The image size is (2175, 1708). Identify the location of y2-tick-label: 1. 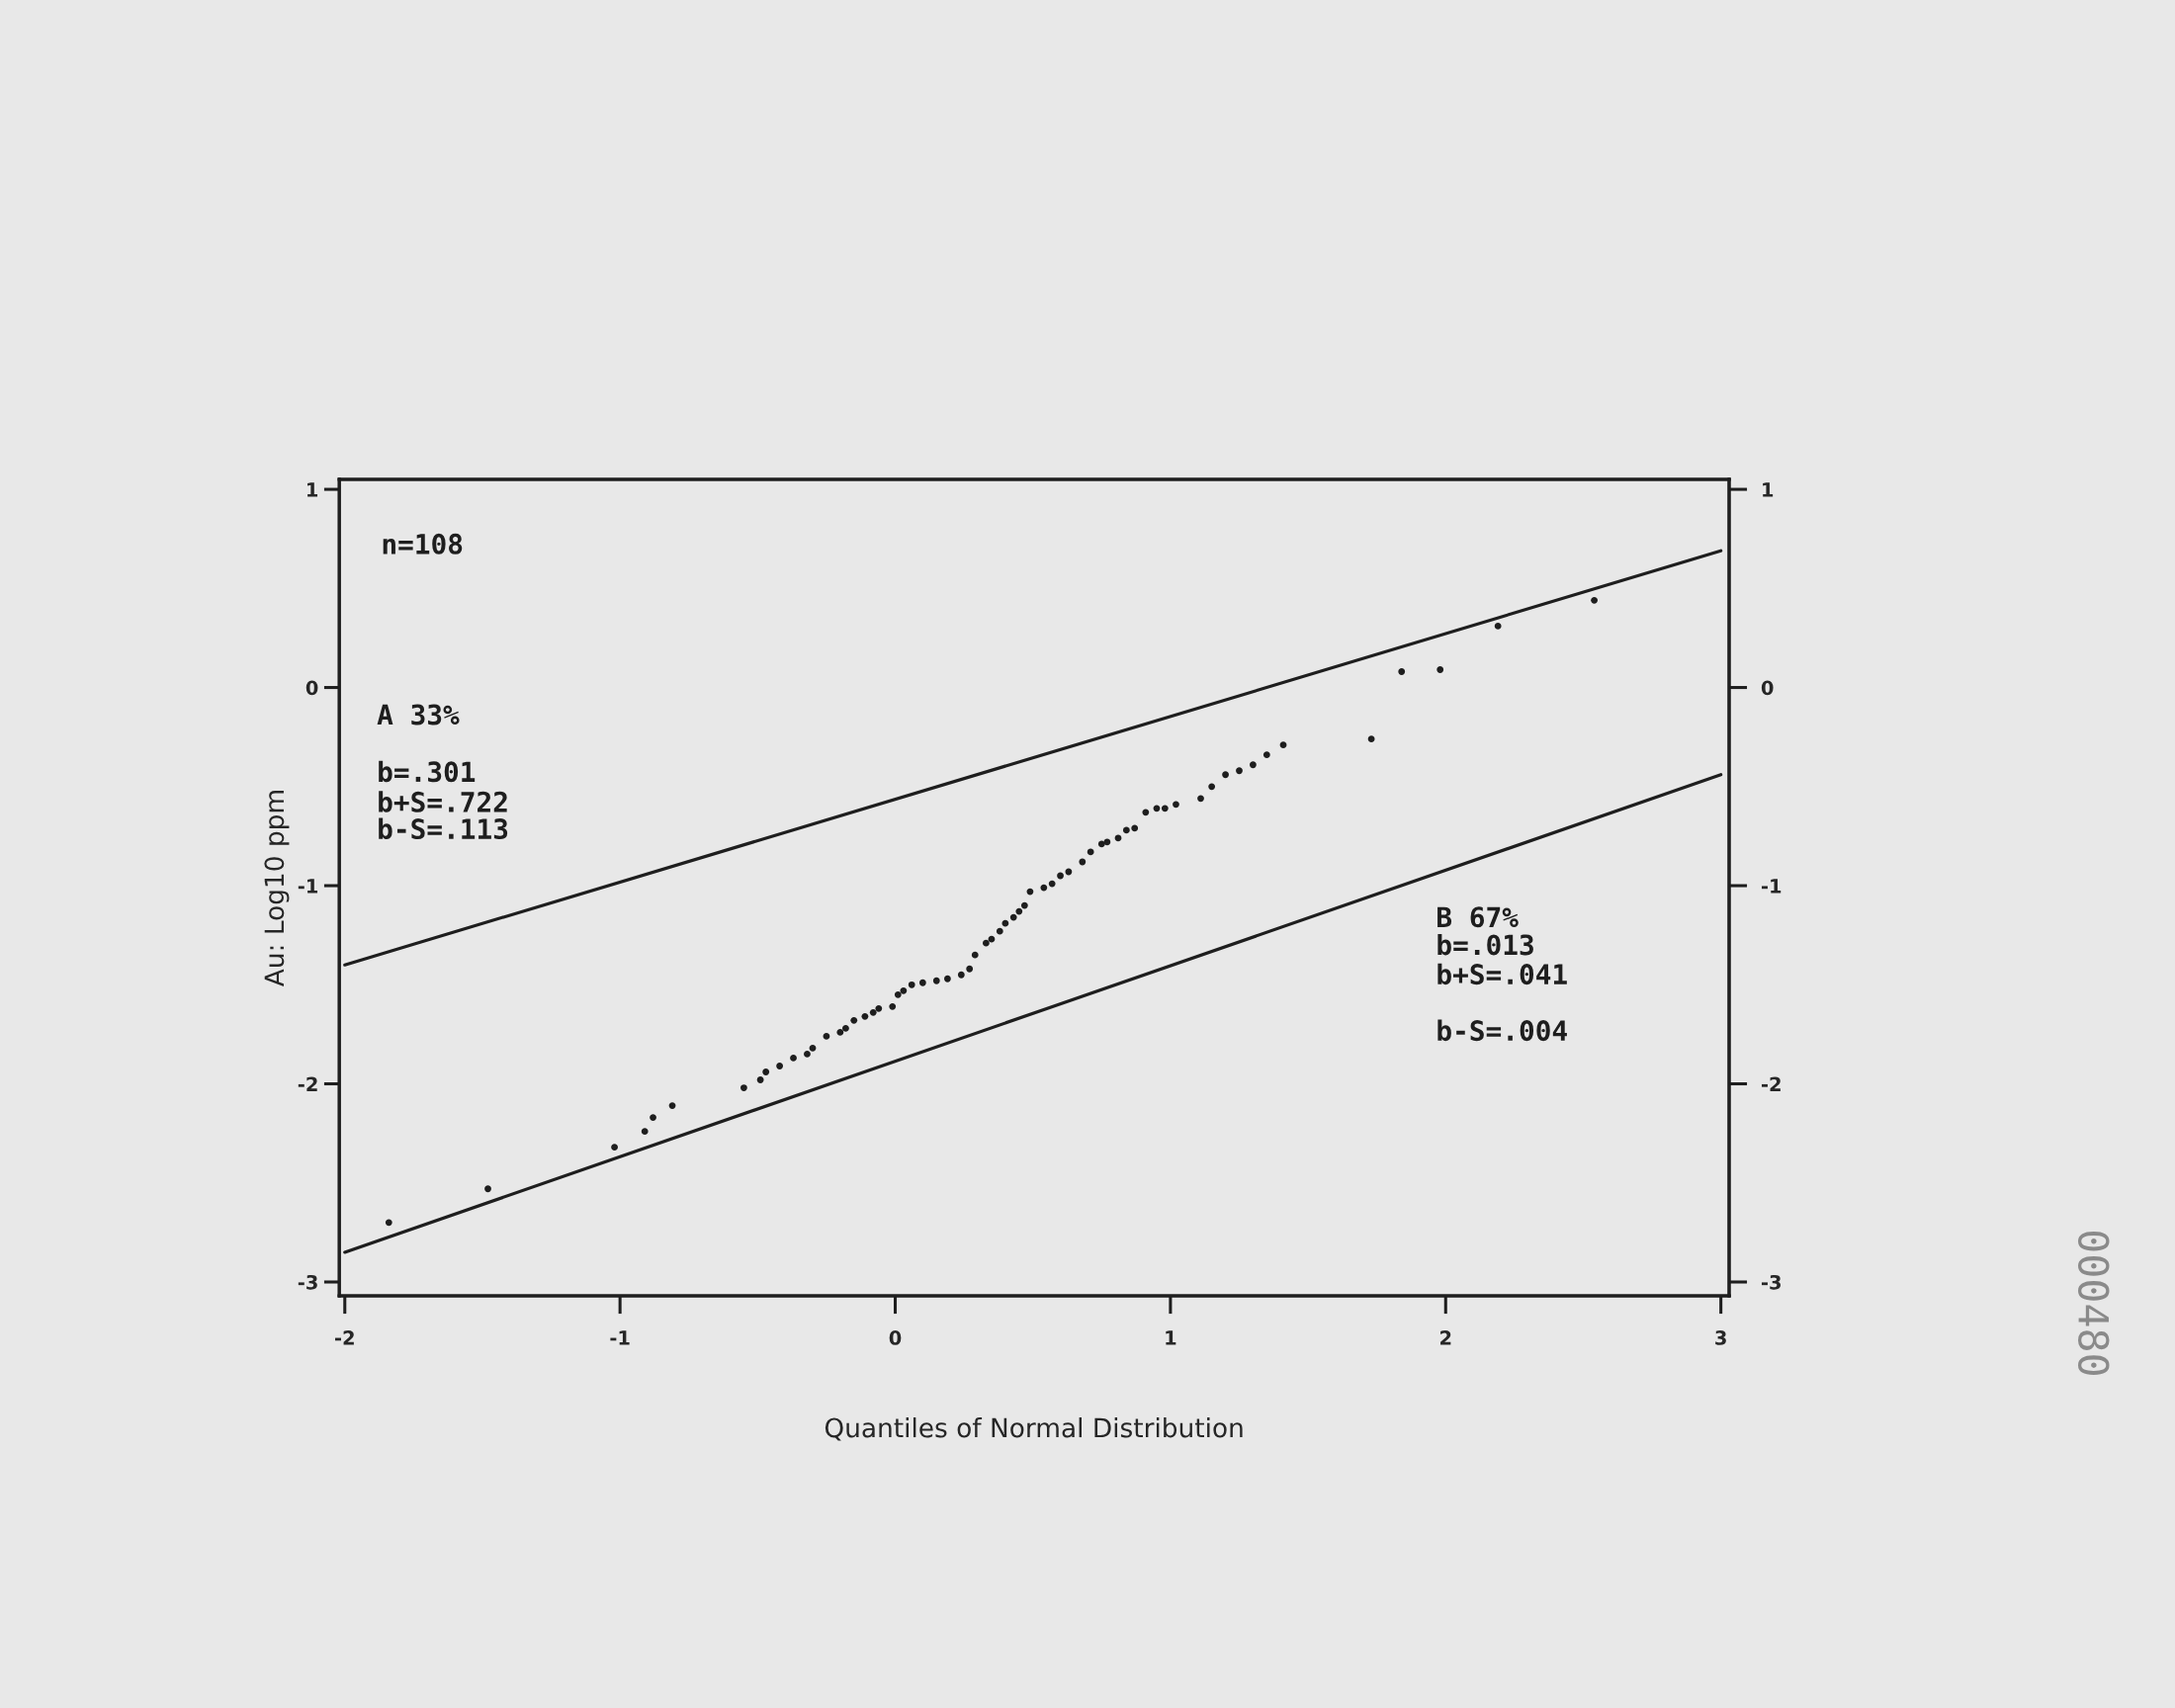
(1769, 489).